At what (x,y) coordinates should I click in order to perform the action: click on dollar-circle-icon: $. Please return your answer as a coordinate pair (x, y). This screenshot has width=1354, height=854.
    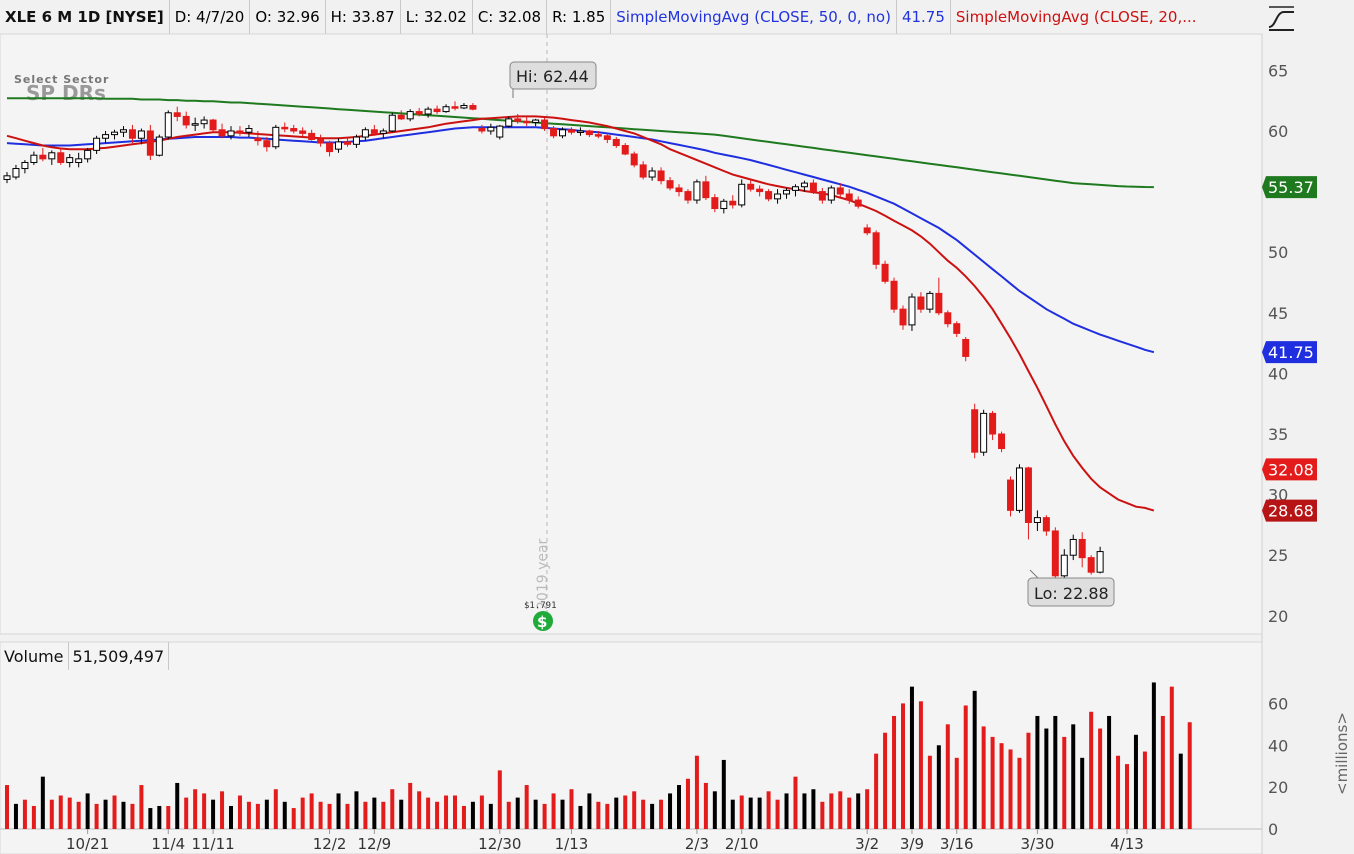
    Looking at the image, I should click on (543, 621).